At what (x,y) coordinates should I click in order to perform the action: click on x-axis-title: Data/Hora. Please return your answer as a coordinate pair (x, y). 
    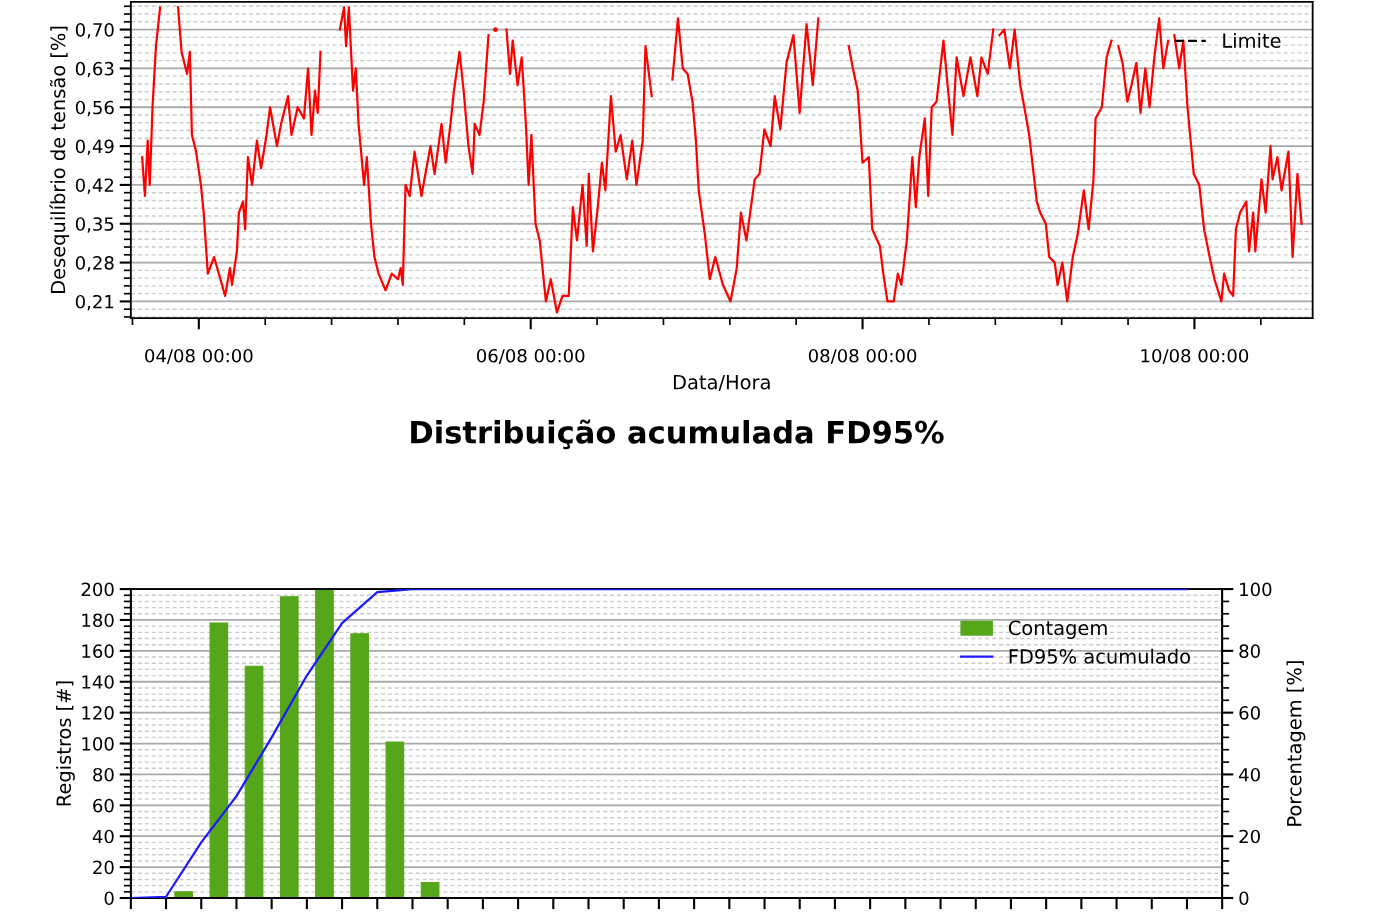
    Looking at the image, I should click on (721, 383).